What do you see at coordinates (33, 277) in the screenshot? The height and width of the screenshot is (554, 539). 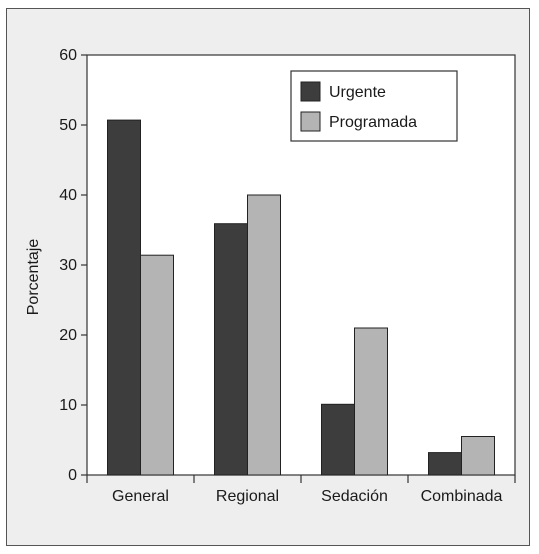 I see `y-axis-label: Porcentaje` at bounding box center [33, 277].